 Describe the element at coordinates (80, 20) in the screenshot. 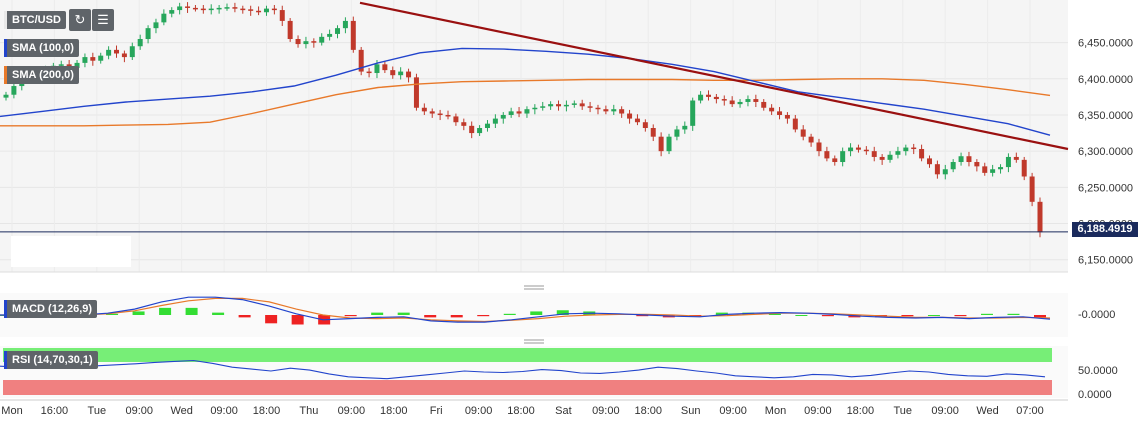

I see `refresh-icon: ↻` at that location.